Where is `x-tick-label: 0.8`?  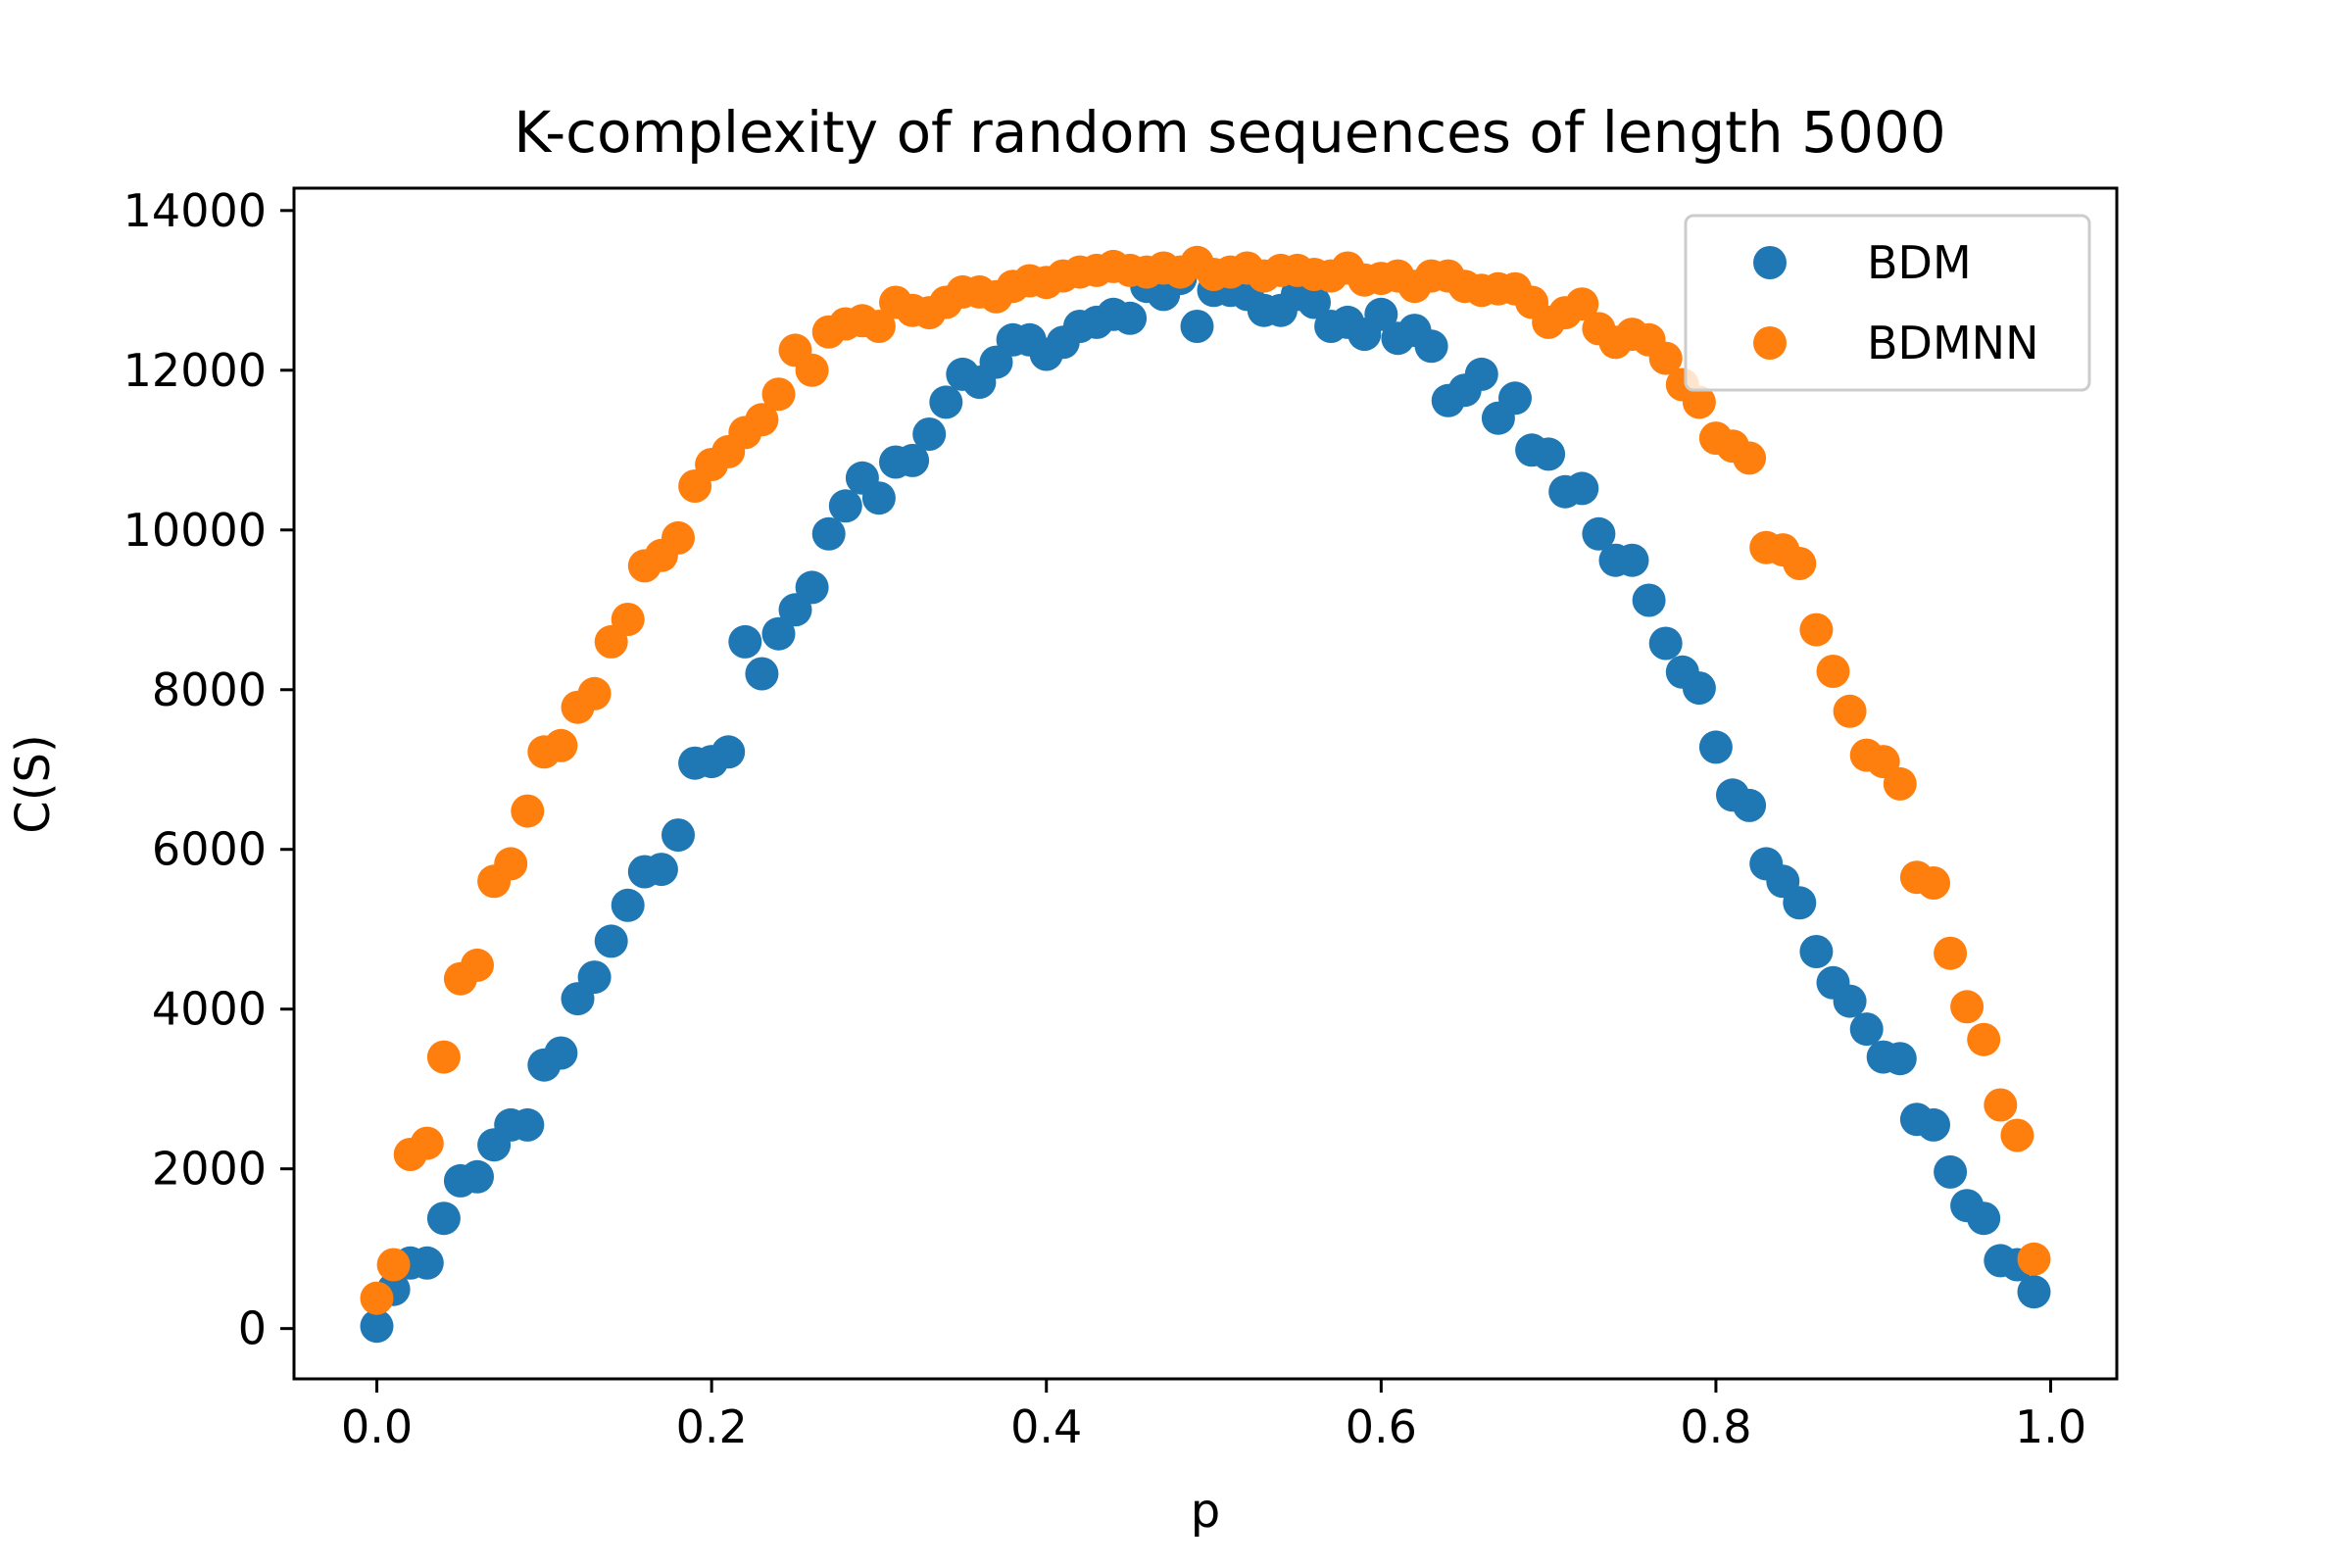
x-tick-label: 0.8 is located at coordinates (1715, 1426).